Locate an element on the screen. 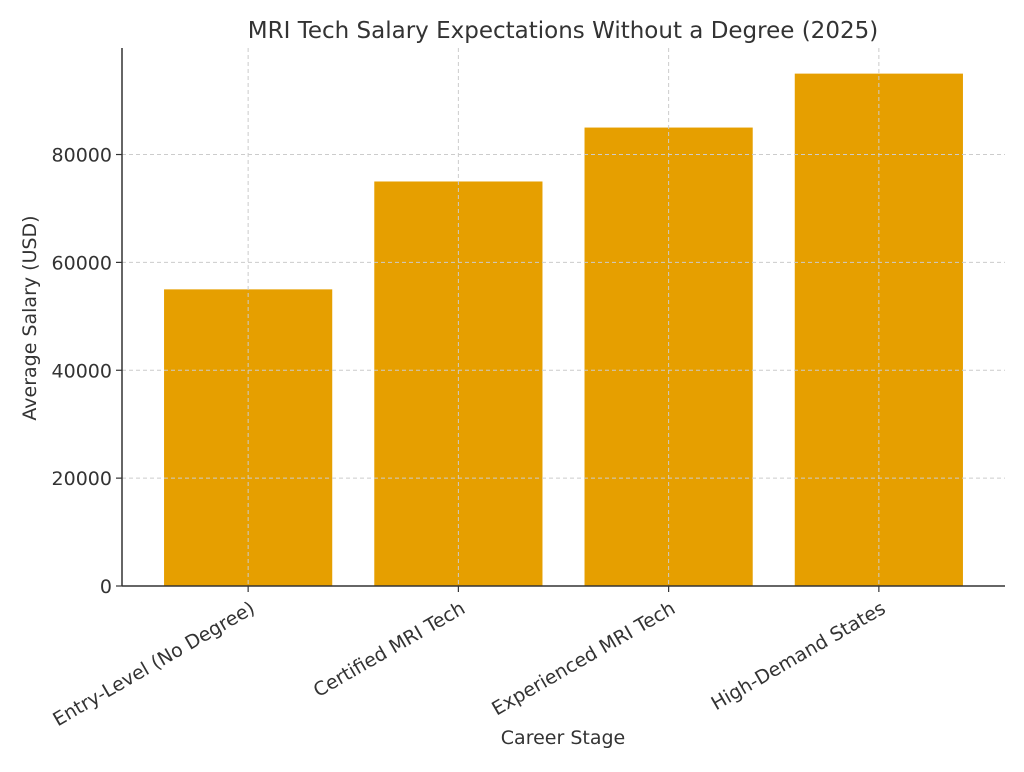 This screenshot has height=772, width=1024. y-tick-label: 20000 is located at coordinates (82, 479).